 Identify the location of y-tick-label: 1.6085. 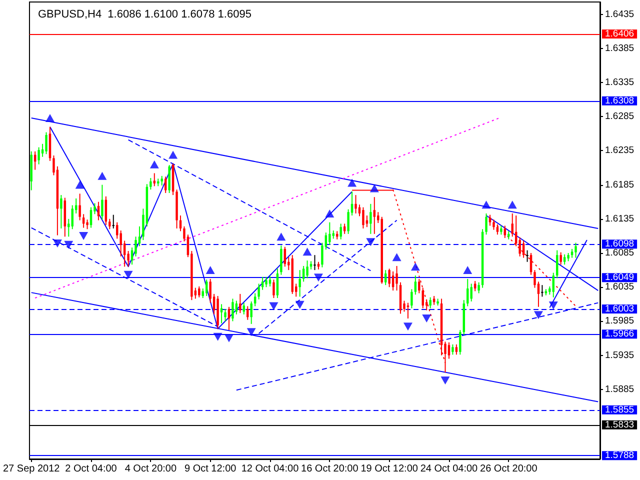
(619, 253).